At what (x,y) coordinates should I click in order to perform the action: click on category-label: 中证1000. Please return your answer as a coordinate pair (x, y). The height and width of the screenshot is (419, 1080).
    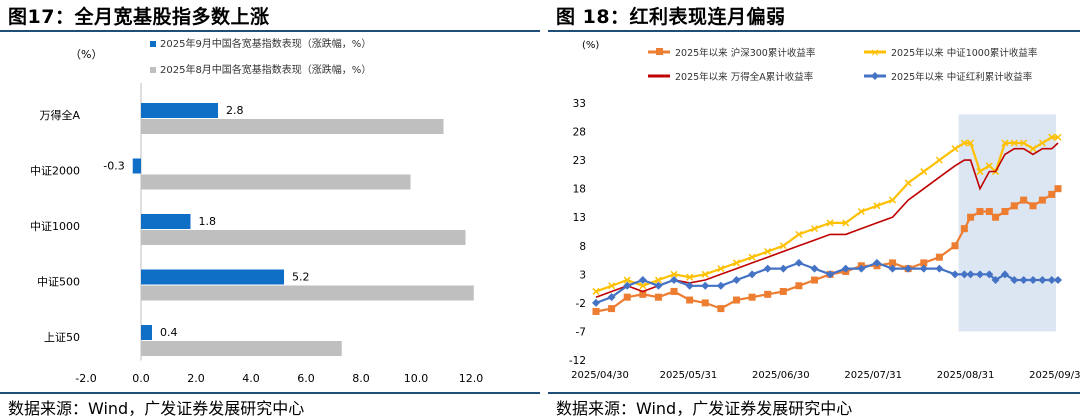
    Looking at the image, I should click on (55, 226).